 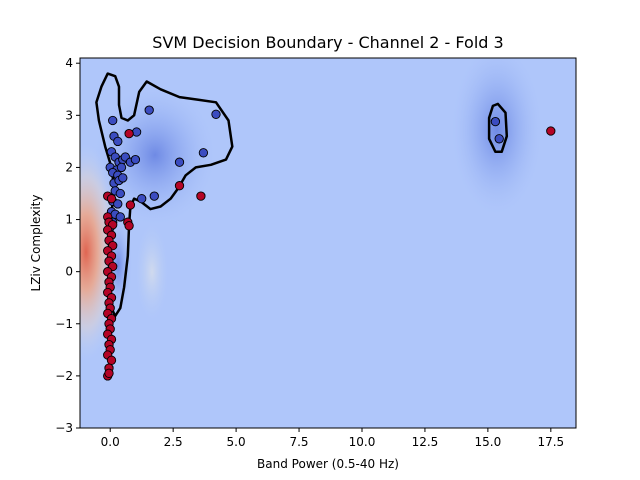 What do you see at coordinates (236, 442) in the screenshot?
I see `x-tick-label: 5.0` at bounding box center [236, 442].